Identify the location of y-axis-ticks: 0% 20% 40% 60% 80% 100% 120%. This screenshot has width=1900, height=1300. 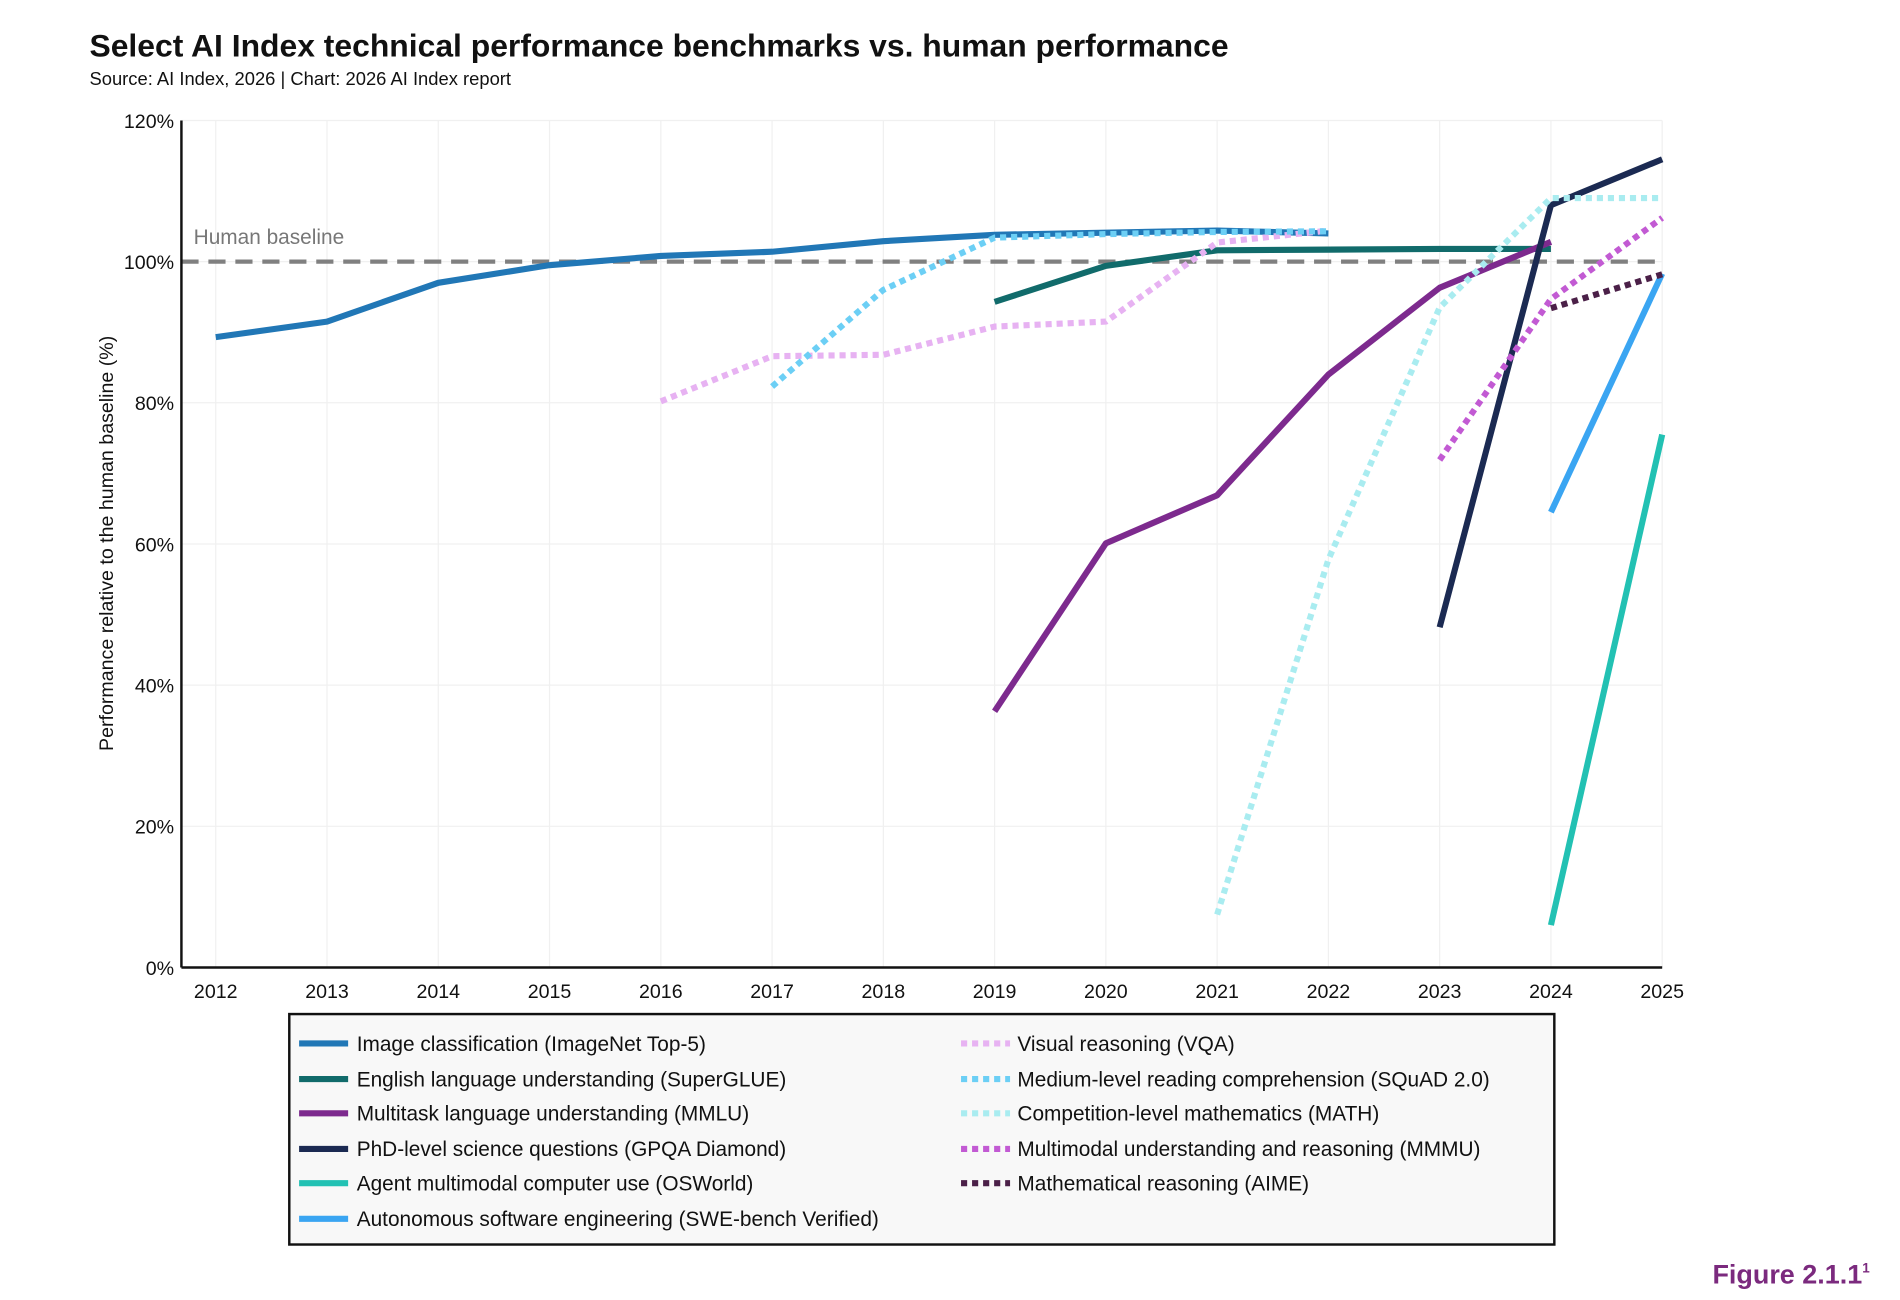
(149, 545).